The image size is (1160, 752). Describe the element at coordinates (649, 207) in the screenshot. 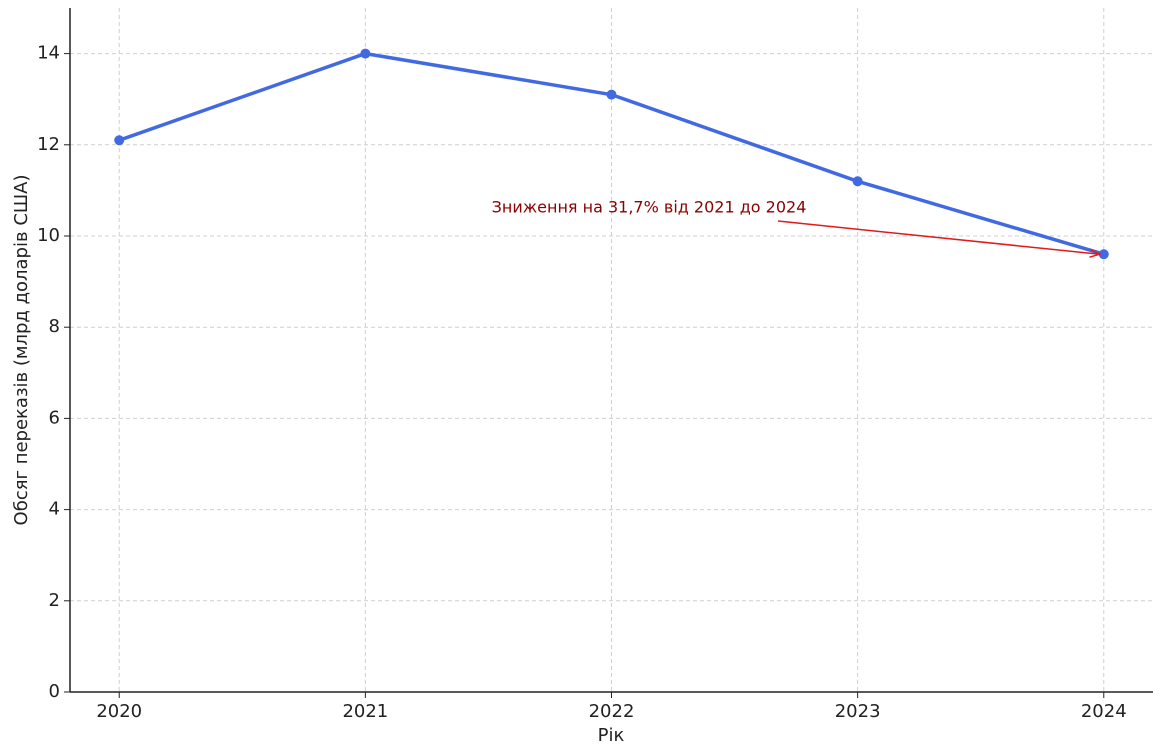

I see `annotation: Зниження на 31,7% від 2021 до 2024` at that location.